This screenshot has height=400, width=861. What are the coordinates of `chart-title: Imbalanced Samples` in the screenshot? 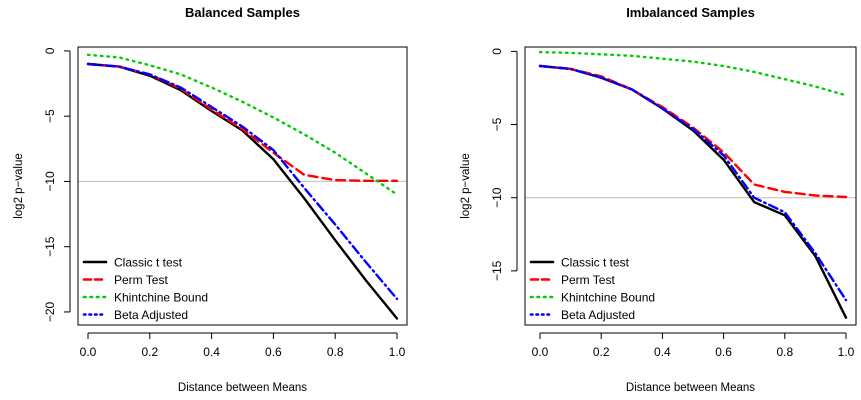 It's located at (690, 12).